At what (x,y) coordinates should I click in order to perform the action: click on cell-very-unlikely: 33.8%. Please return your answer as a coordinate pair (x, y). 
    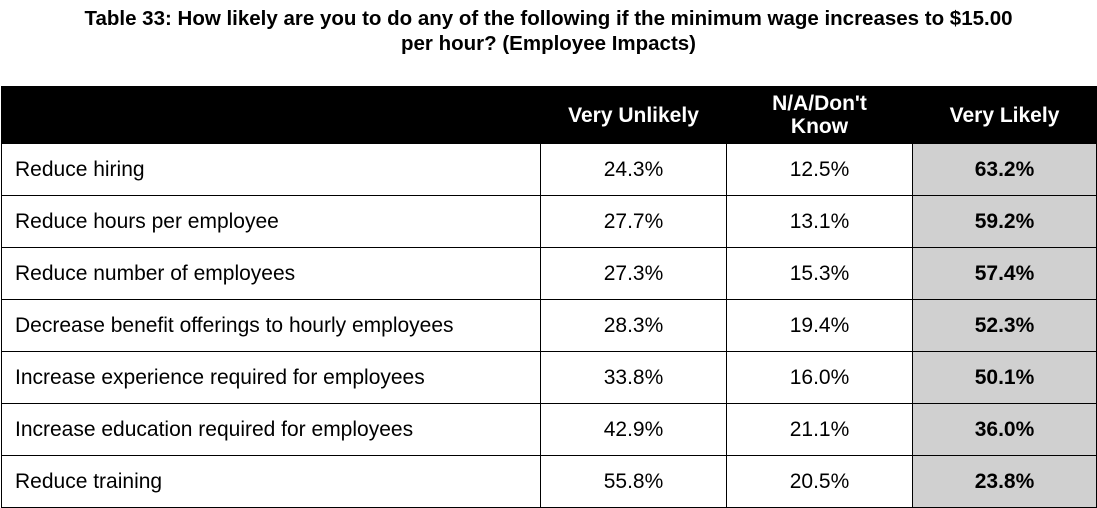
    Looking at the image, I should click on (633, 377).